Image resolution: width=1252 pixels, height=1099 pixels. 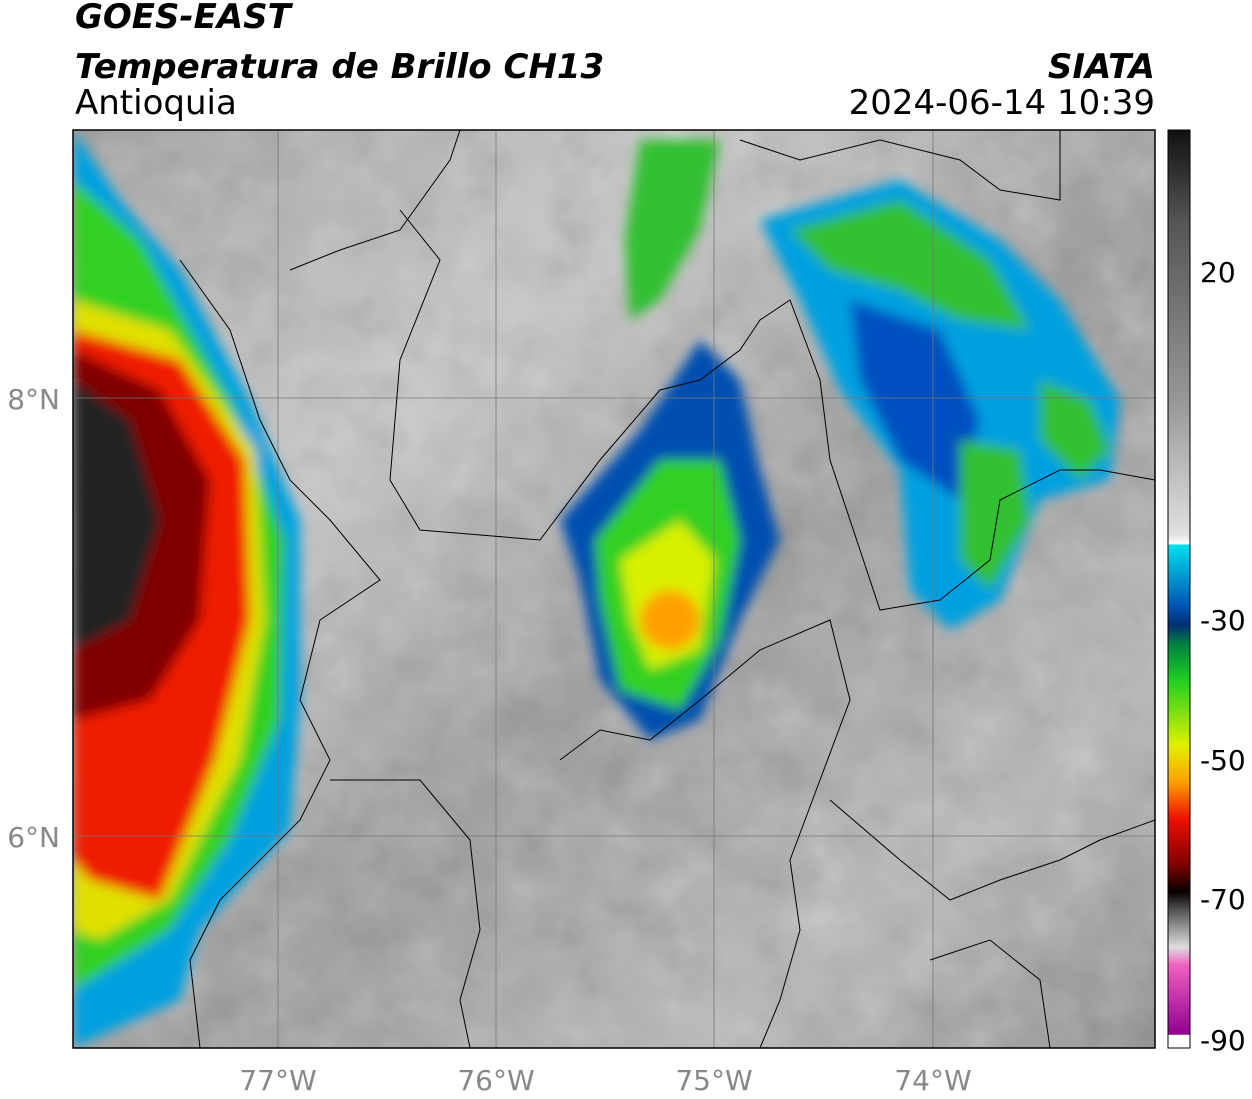 What do you see at coordinates (1223, 620) in the screenshot?
I see `colorbar-tick-label: -30` at bounding box center [1223, 620].